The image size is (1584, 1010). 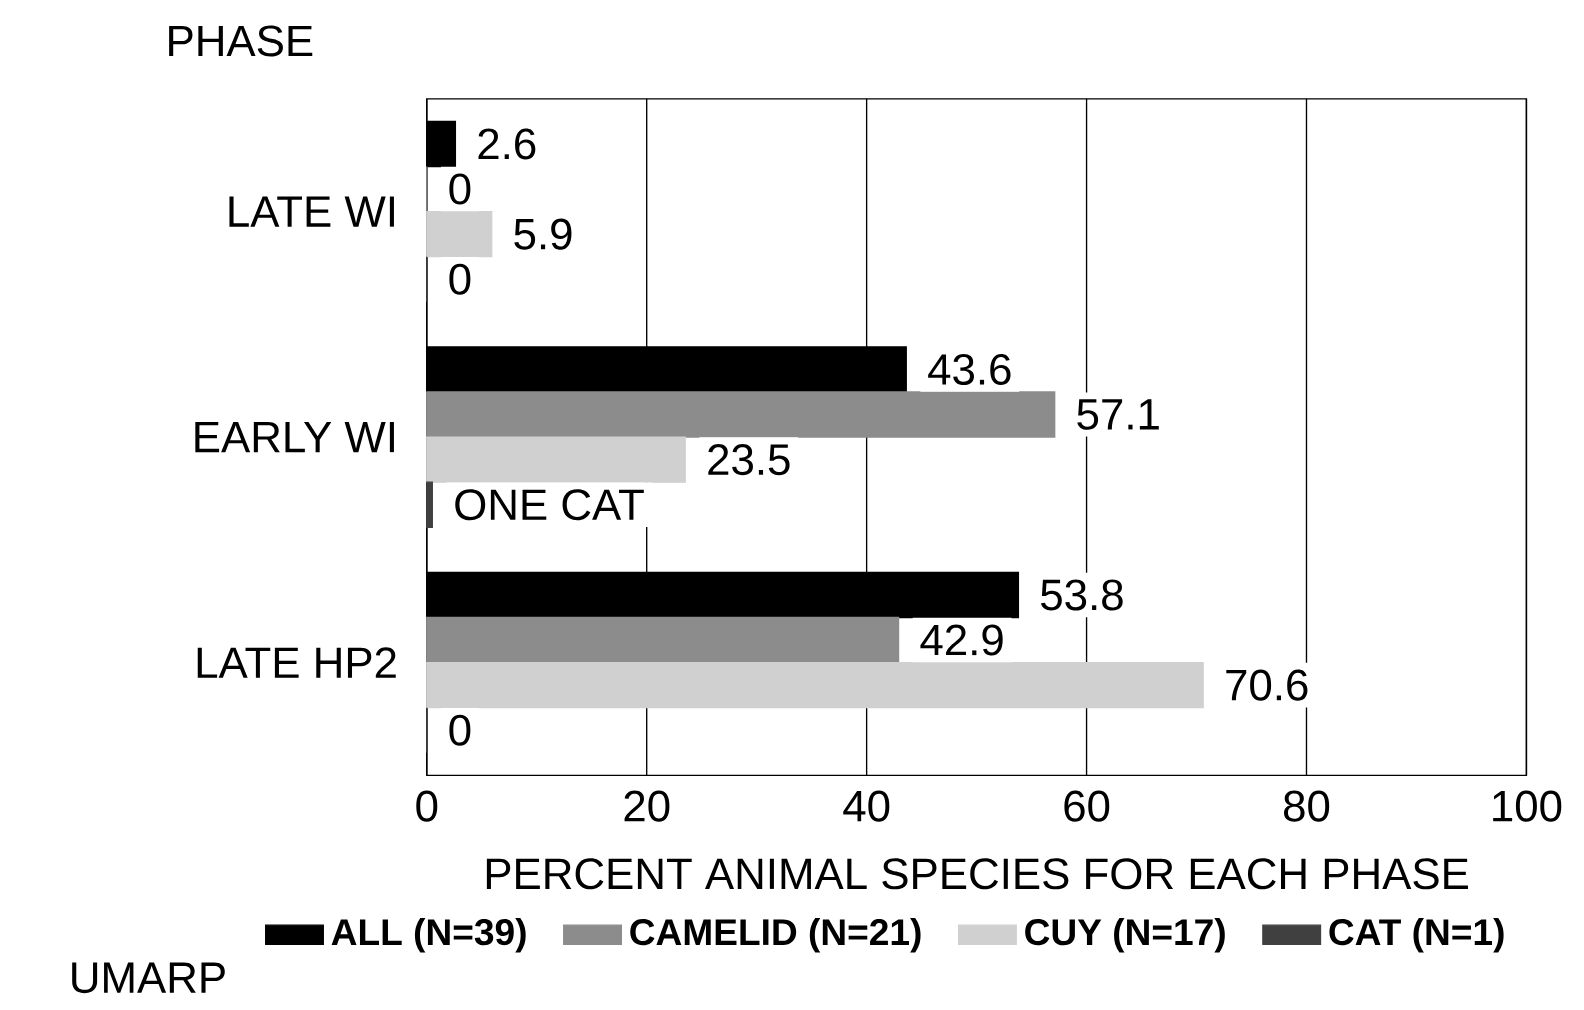 What do you see at coordinates (866, 806) in the screenshot?
I see `x-tick-label: 40` at bounding box center [866, 806].